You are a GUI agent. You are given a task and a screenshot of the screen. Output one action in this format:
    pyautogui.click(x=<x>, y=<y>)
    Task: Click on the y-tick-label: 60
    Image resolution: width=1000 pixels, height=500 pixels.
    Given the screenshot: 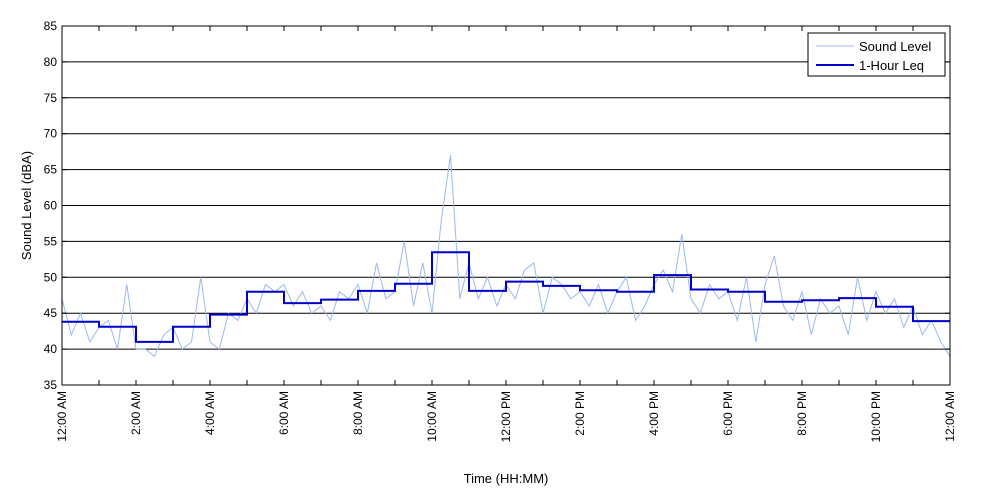 What is the action you would take?
    pyautogui.click(x=51, y=206)
    